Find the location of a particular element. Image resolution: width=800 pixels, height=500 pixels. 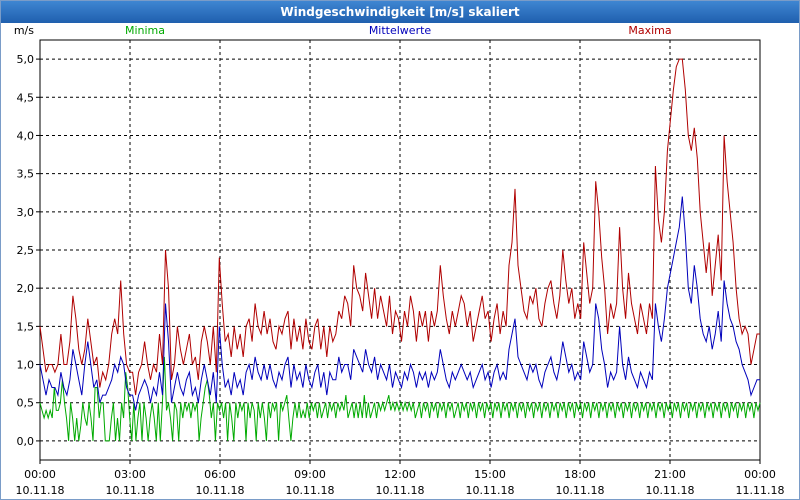

x-tick-time-label: 12:00 is located at coordinates (400, 474).